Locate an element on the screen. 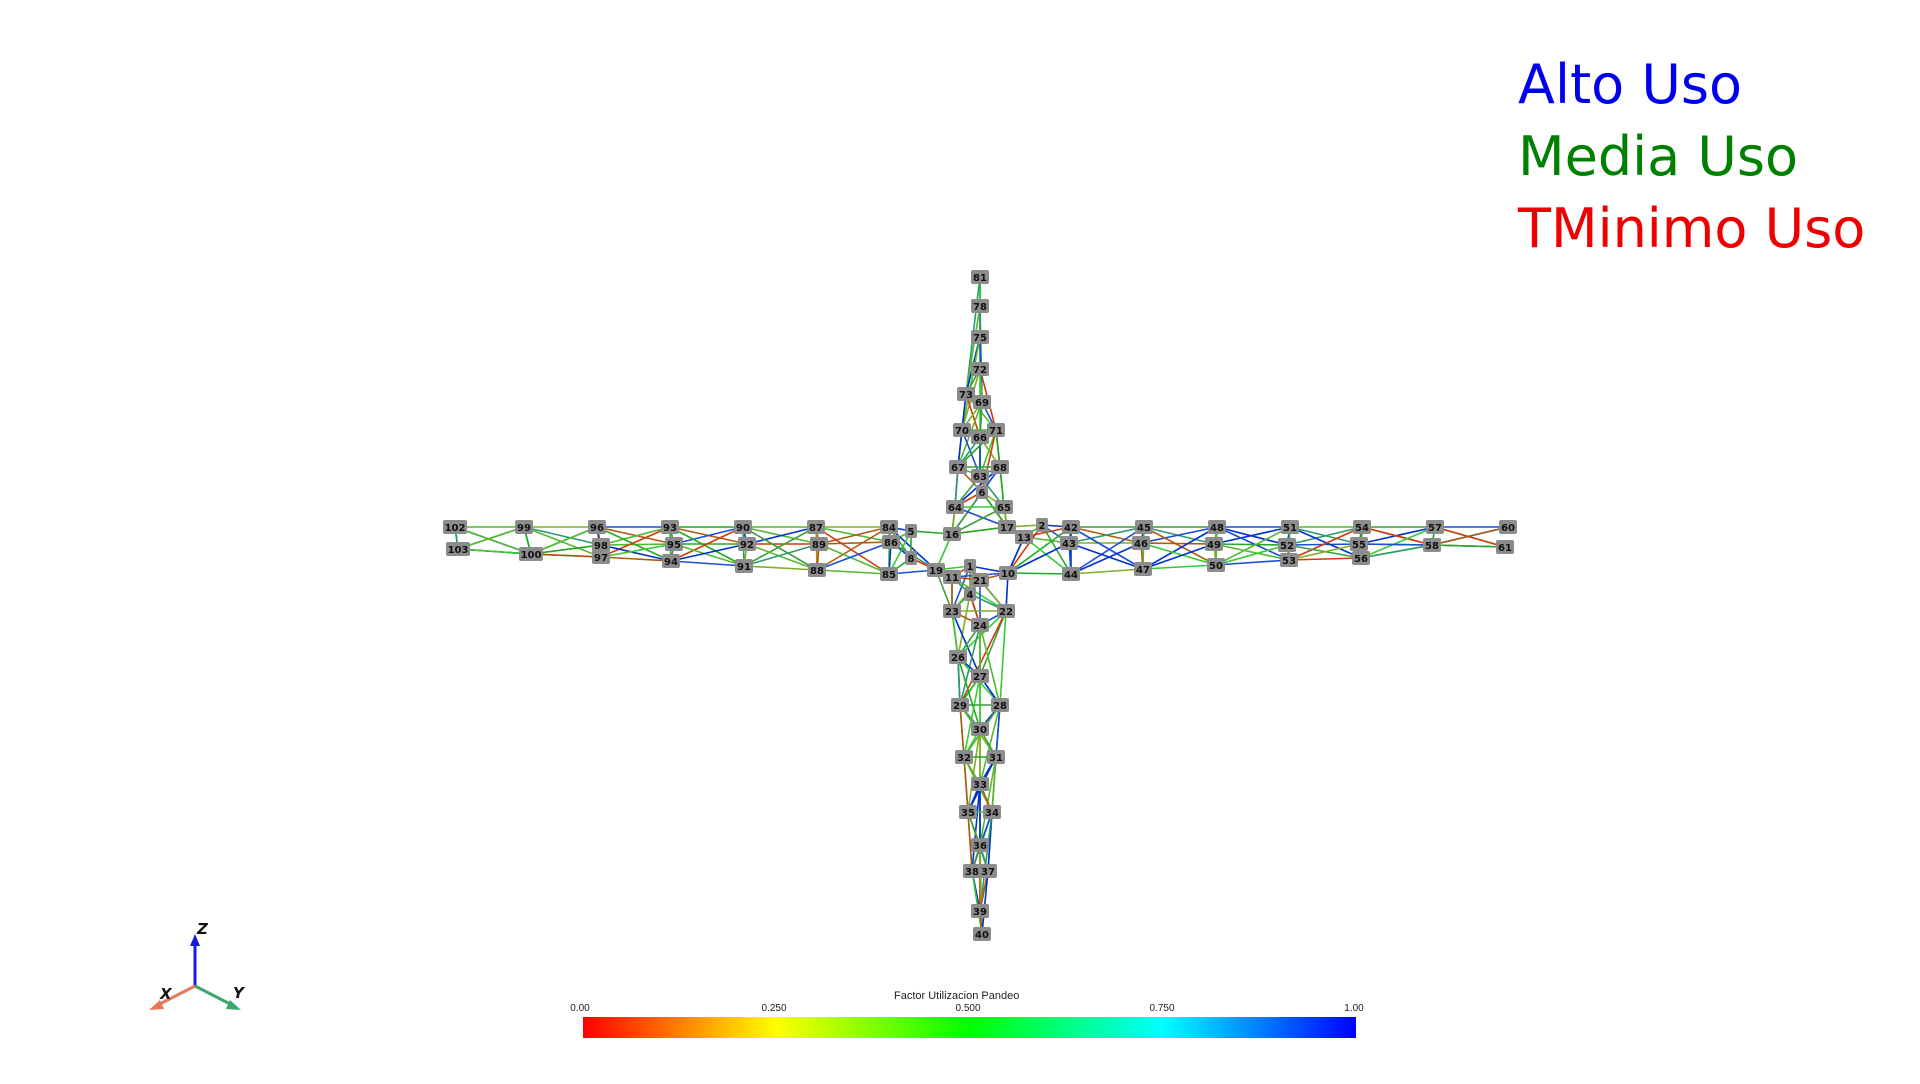 Image resolution: width=1920 pixels, height=1084 pixels. node-number: 57 is located at coordinates (1435, 528).